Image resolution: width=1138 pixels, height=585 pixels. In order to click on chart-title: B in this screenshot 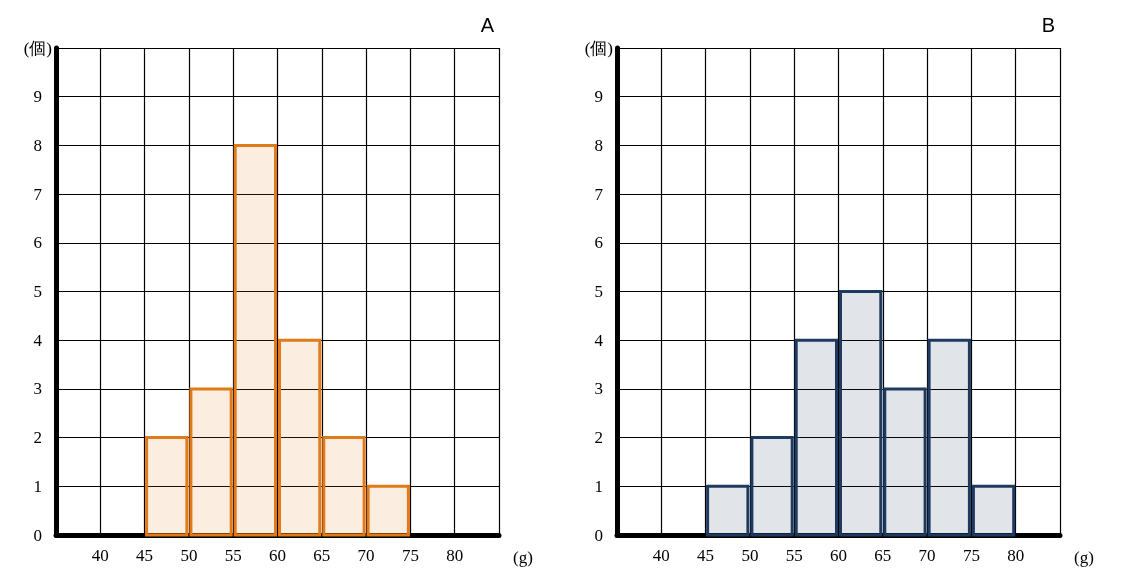, I will do `click(1048, 25)`.